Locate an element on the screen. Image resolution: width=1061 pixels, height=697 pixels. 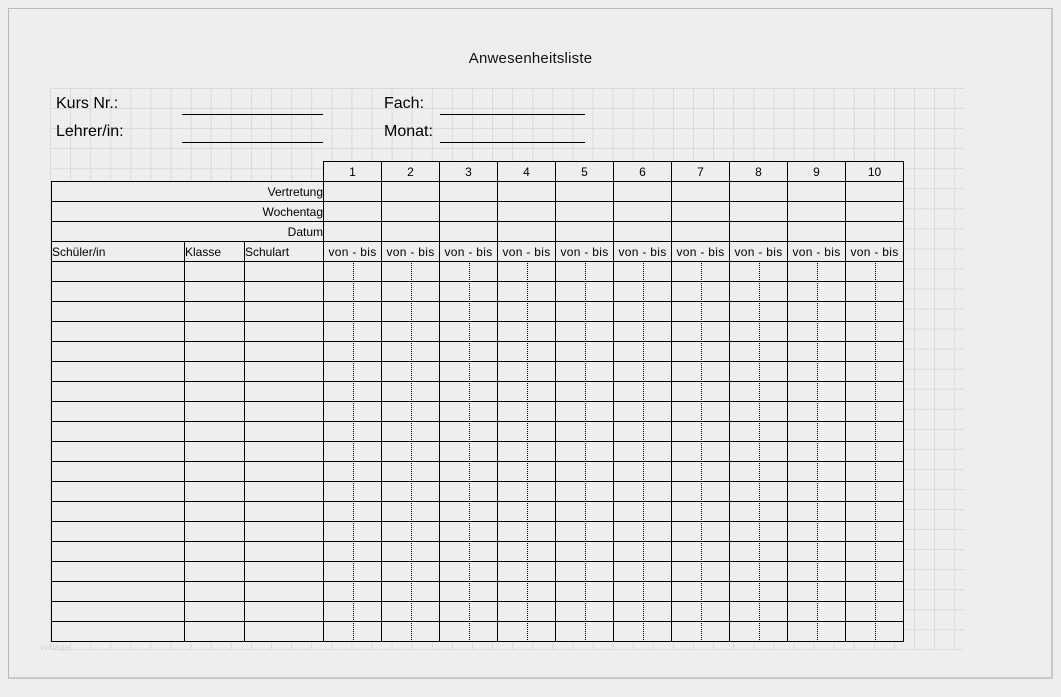
field-lehrer is located at coordinates (252, 142).